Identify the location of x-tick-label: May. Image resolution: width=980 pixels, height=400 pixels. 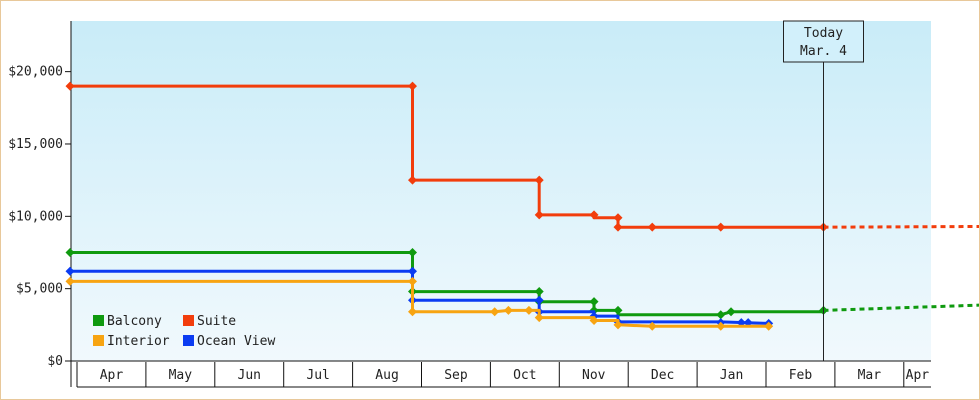
(181, 375).